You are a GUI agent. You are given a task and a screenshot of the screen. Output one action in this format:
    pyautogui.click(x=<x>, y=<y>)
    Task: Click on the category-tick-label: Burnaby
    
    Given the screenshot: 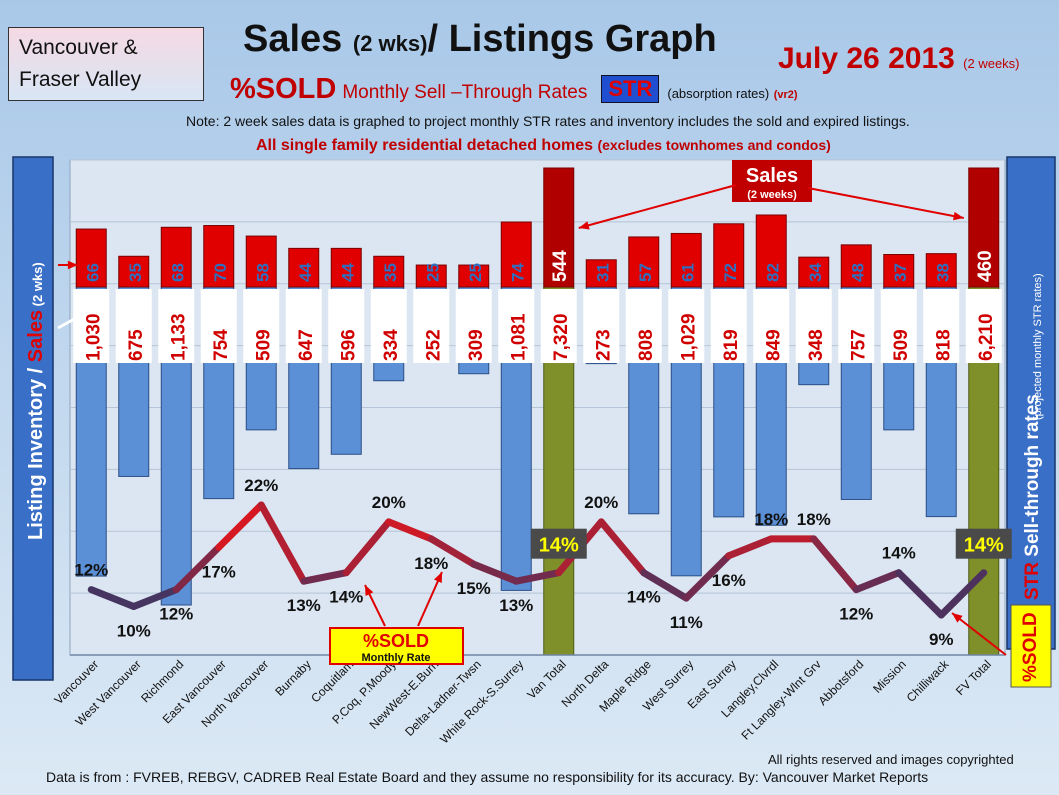 What is the action you would take?
    pyautogui.click(x=293, y=678)
    